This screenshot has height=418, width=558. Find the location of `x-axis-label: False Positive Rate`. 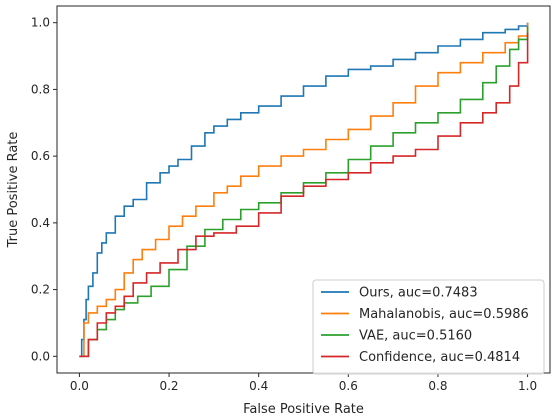

x-axis-label: False Positive Rate is located at coordinates (303, 409).